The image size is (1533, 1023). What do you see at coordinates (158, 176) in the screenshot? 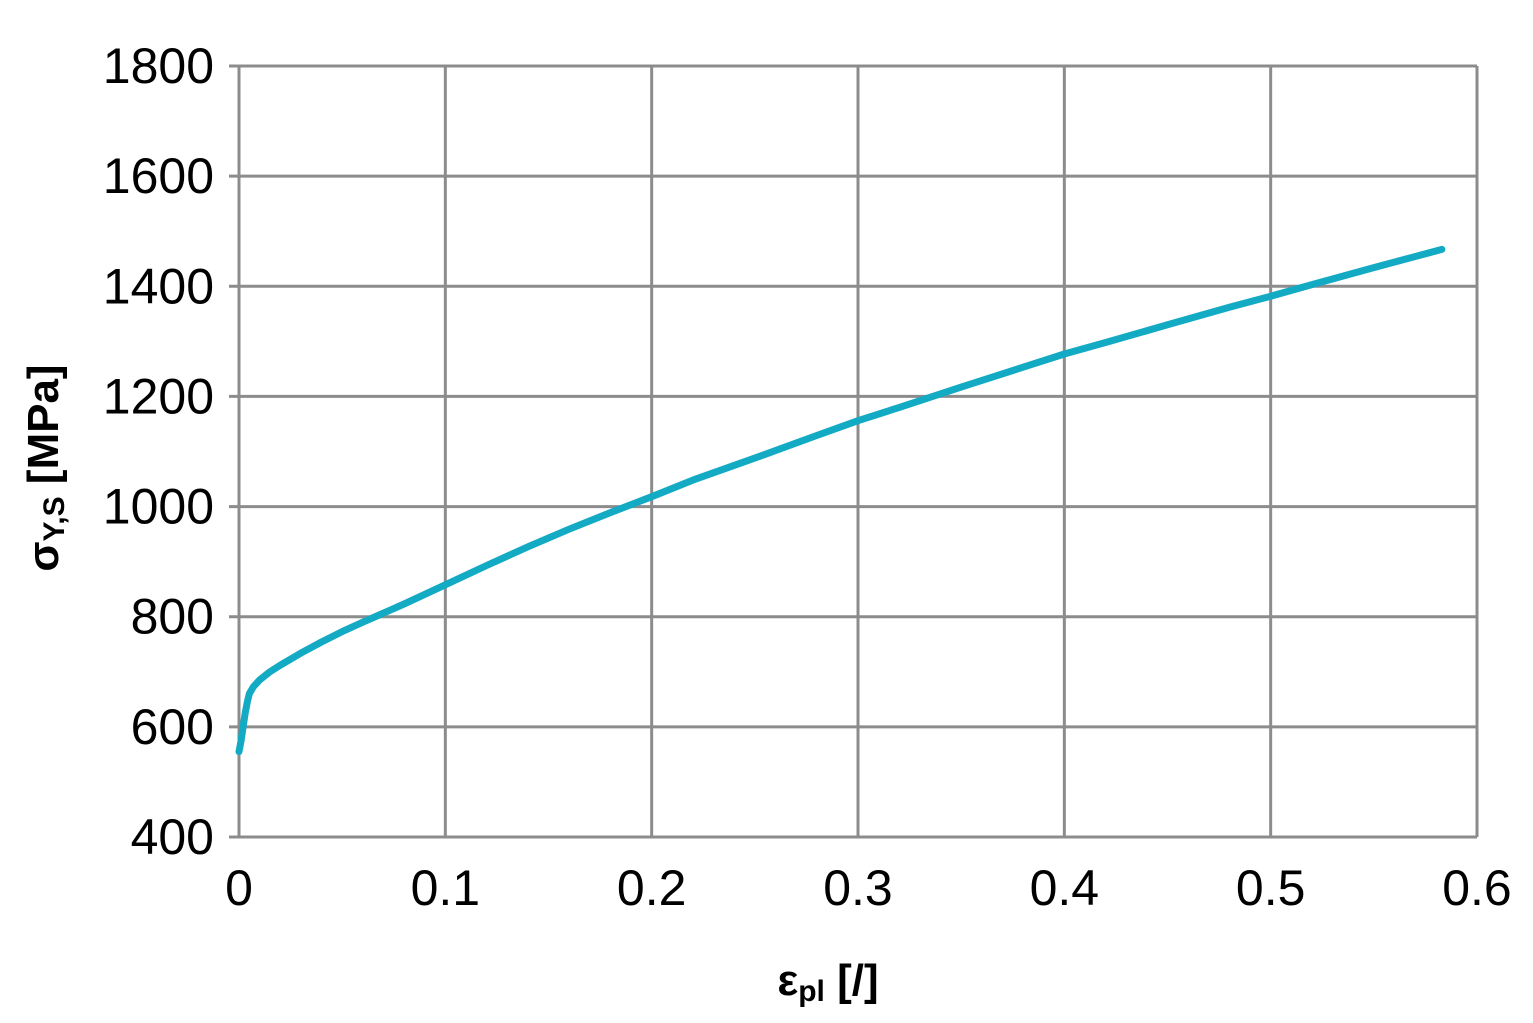
I see `y-tick-label: 1600` at bounding box center [158, 176].